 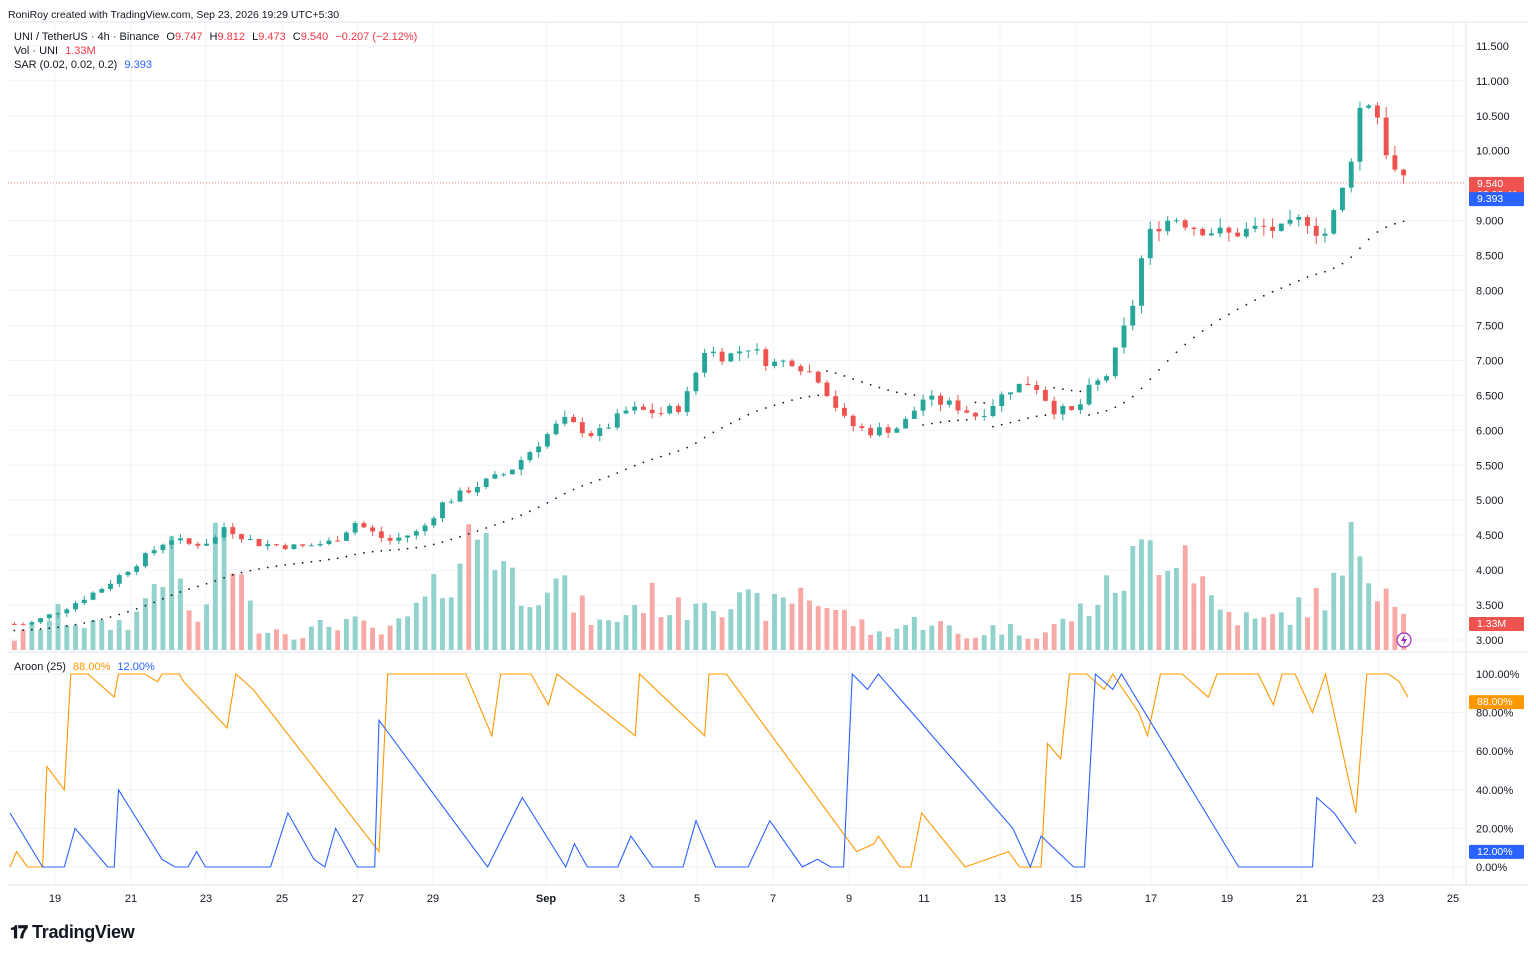 I want to click on volume-legend: Vol · UNI 1.33M, so click(x=55, y=51).